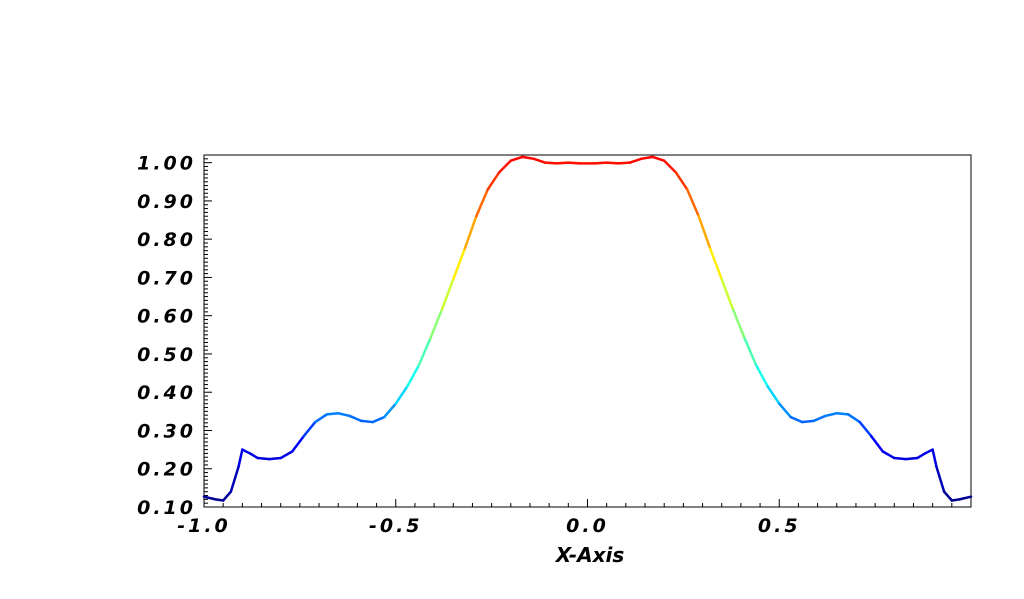 The image size is (1024, 599). What do you see at coordinates (166, 164) in the screenshot?
I see `y-tick-label: 1.00` at bounding box center [166, 164].